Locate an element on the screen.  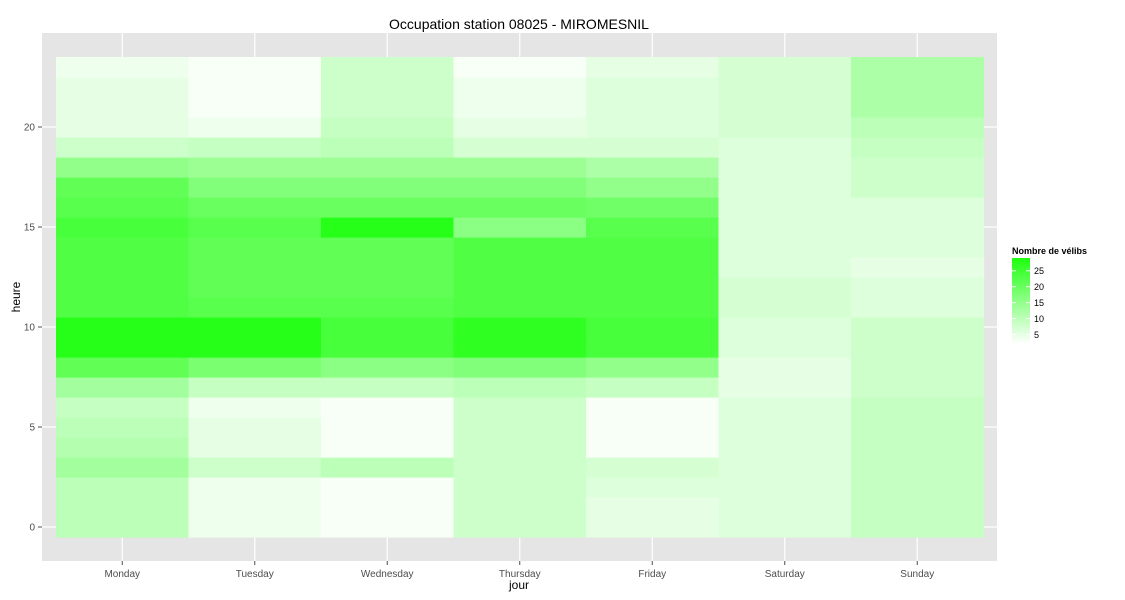
x-tick-label: Friday is located at coordinates (652, 574).